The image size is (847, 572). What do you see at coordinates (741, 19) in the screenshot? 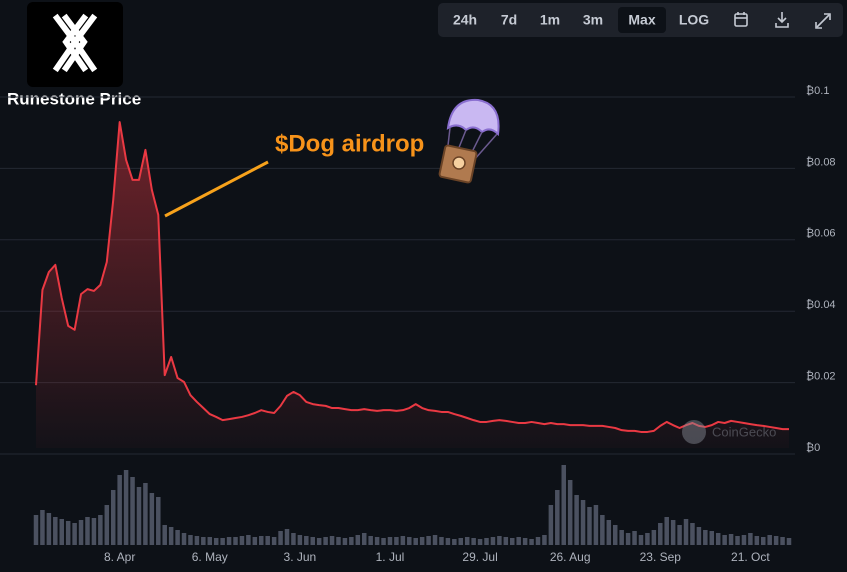
I see `calendar-icon` at bounding box center [741, 19].